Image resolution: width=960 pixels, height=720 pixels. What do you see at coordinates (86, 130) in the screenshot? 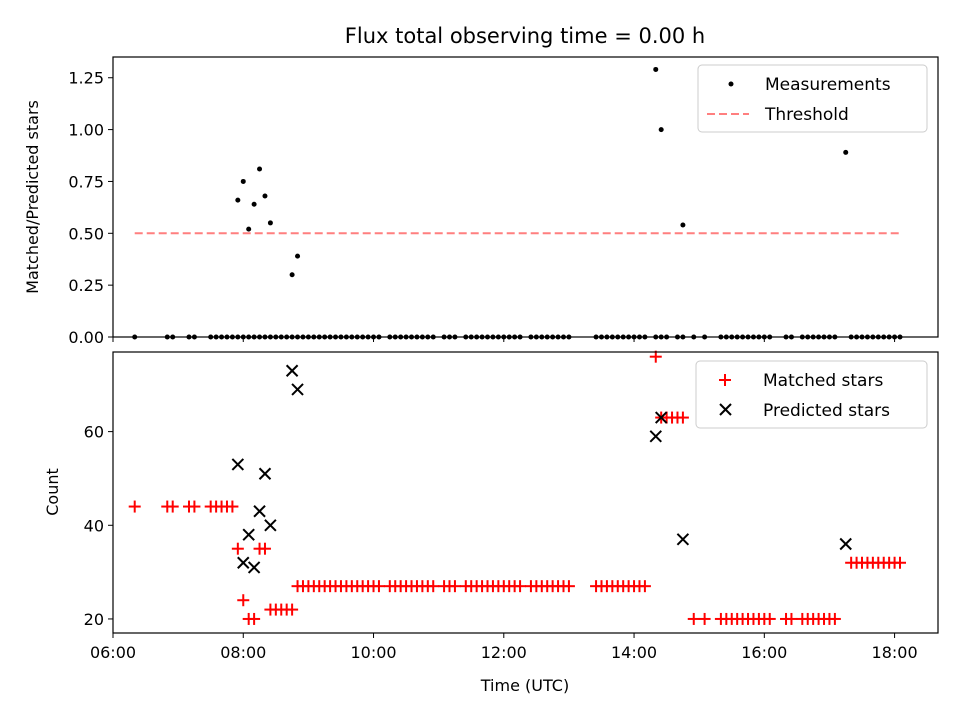
I see `top-y-tick-label: 1.00` at bounding box center [86, 130].